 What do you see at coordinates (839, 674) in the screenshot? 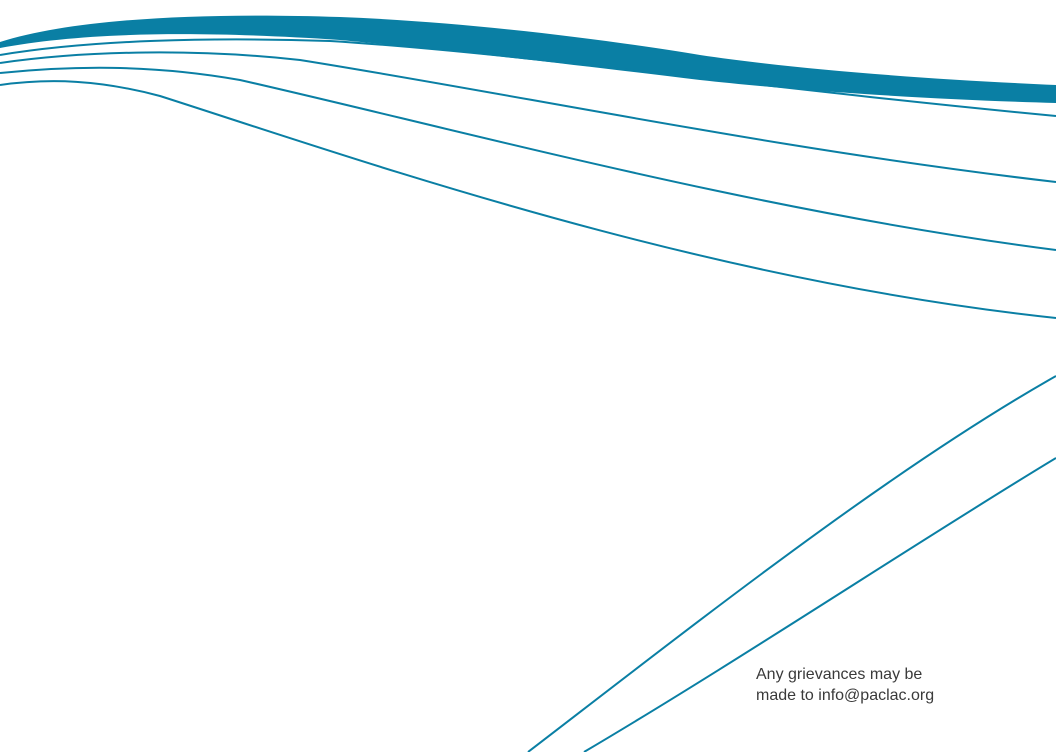
I see `grievance-note-line-1: Any grievances may be` at bounding box center [839, 674].